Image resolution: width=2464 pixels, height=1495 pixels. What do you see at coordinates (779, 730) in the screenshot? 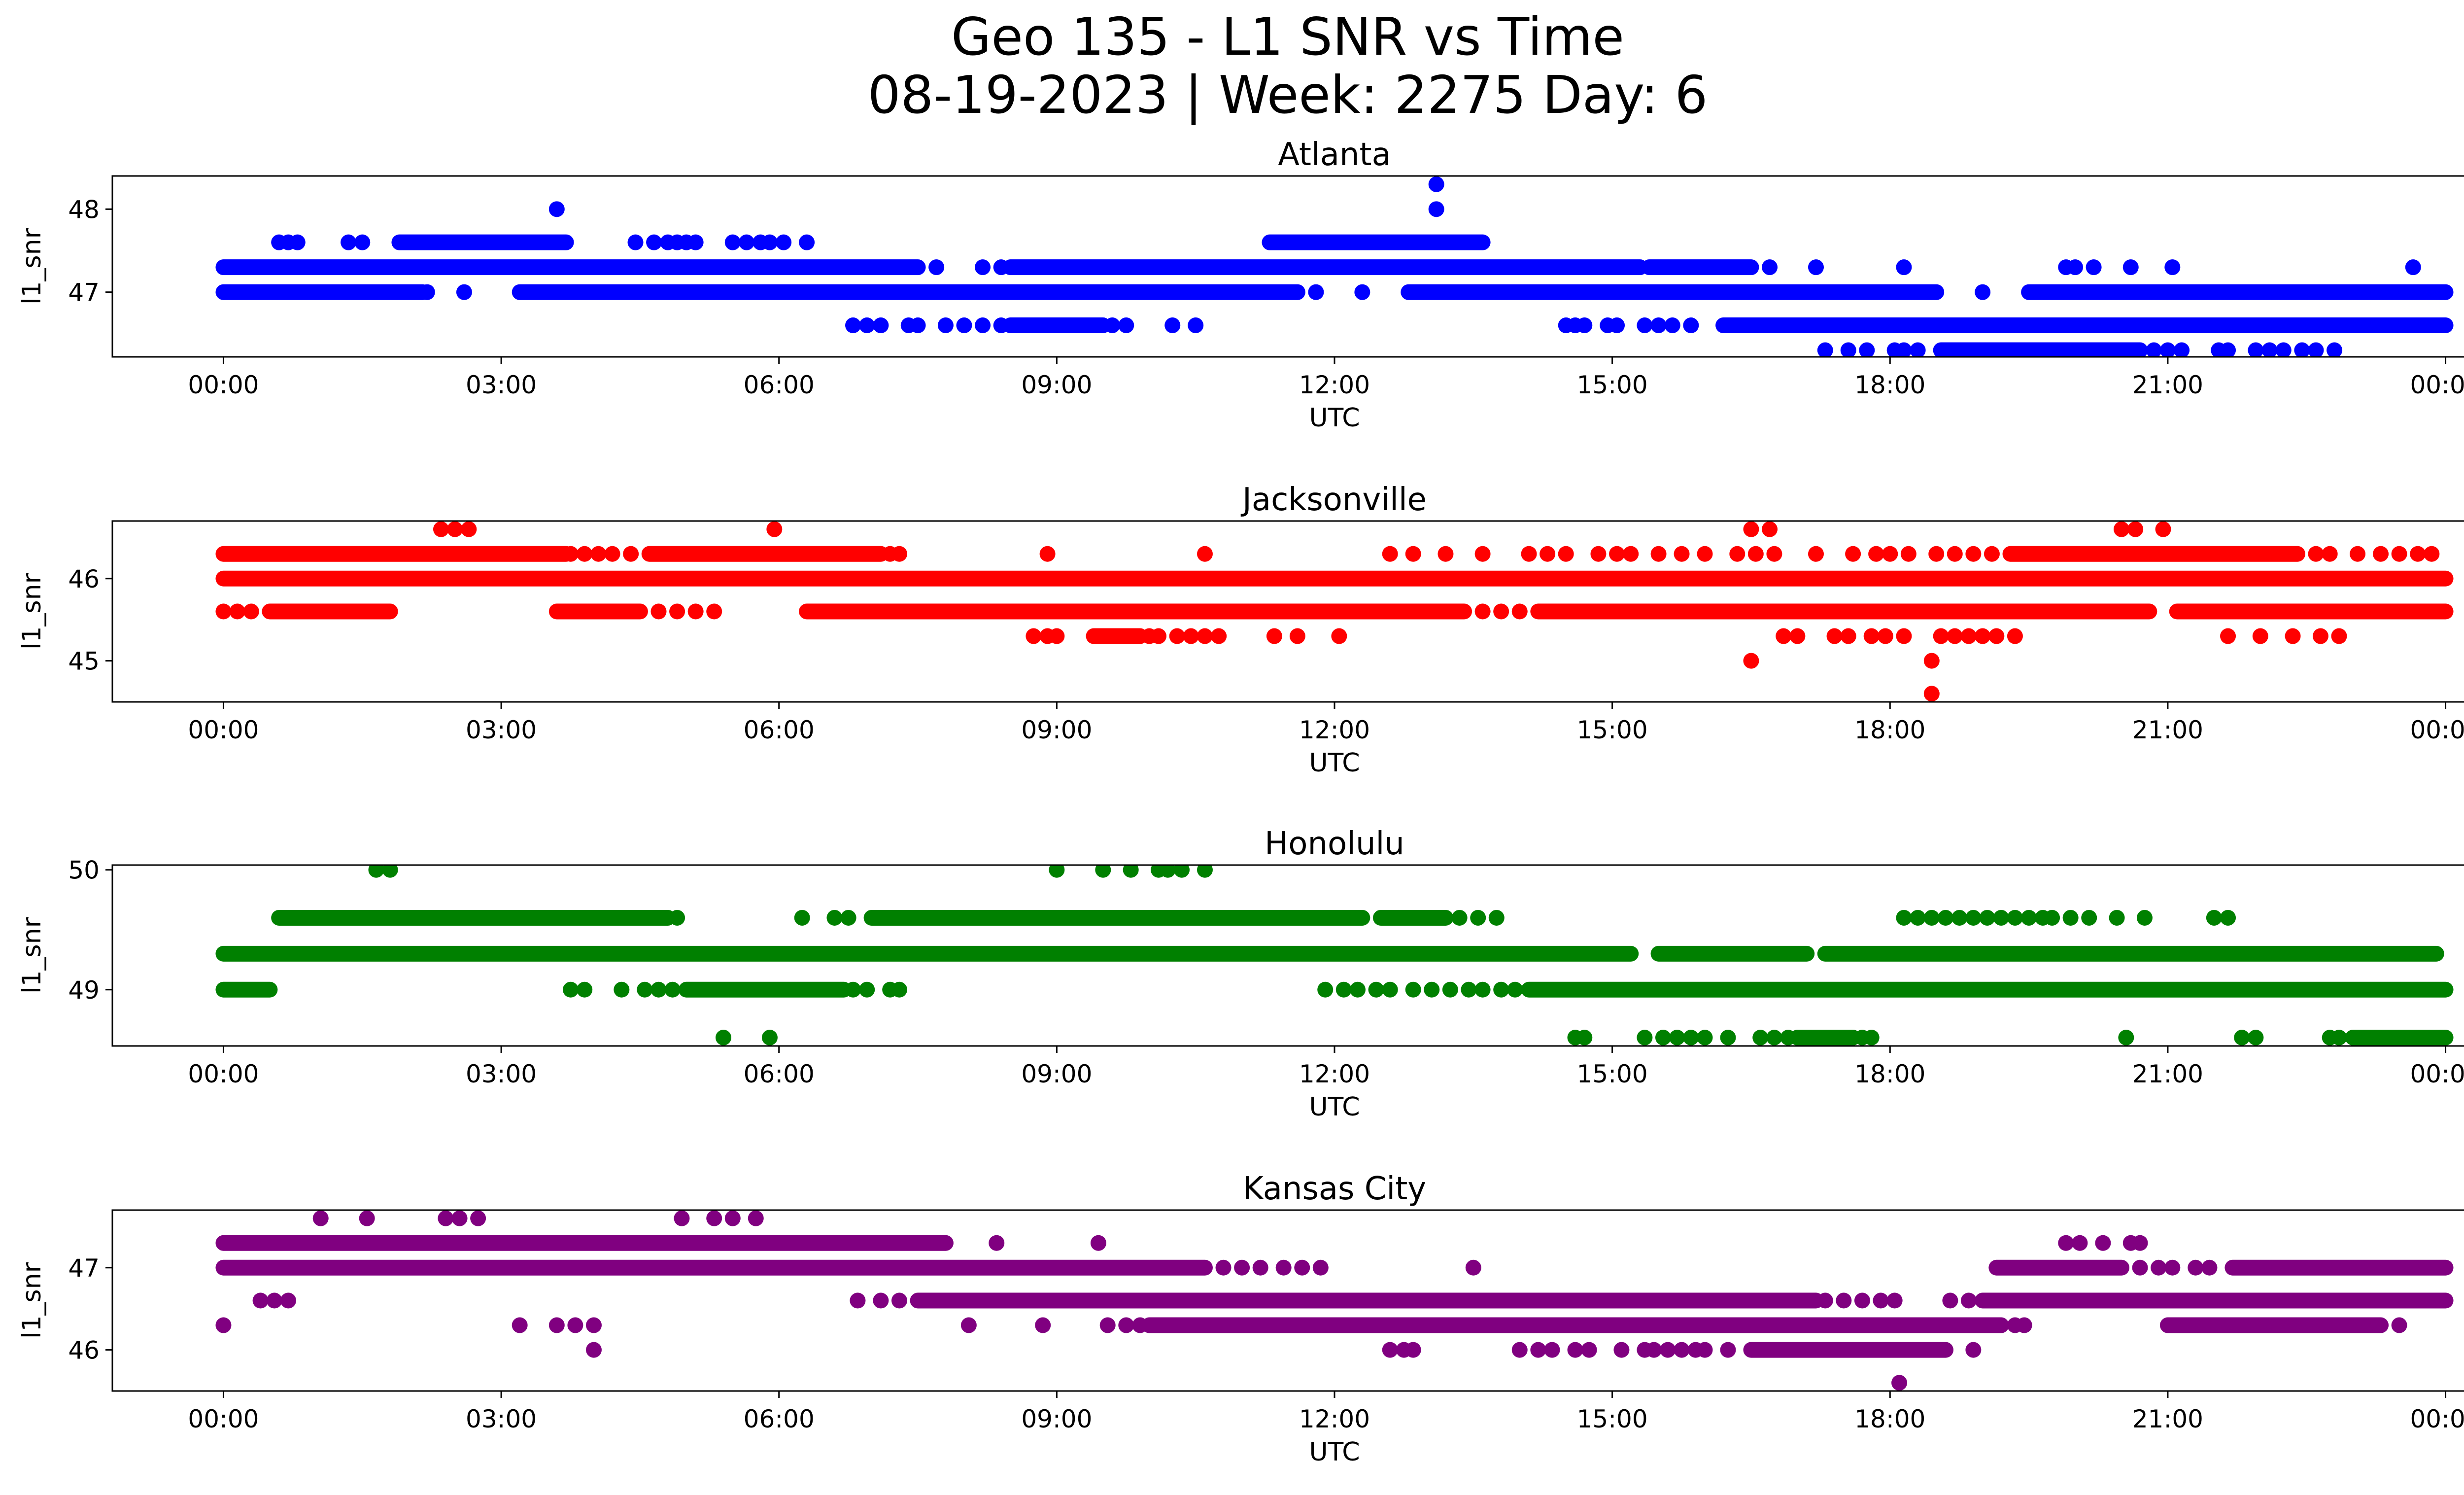
I see `x-tick-label: 06:00` at bounding box center [779, 730].